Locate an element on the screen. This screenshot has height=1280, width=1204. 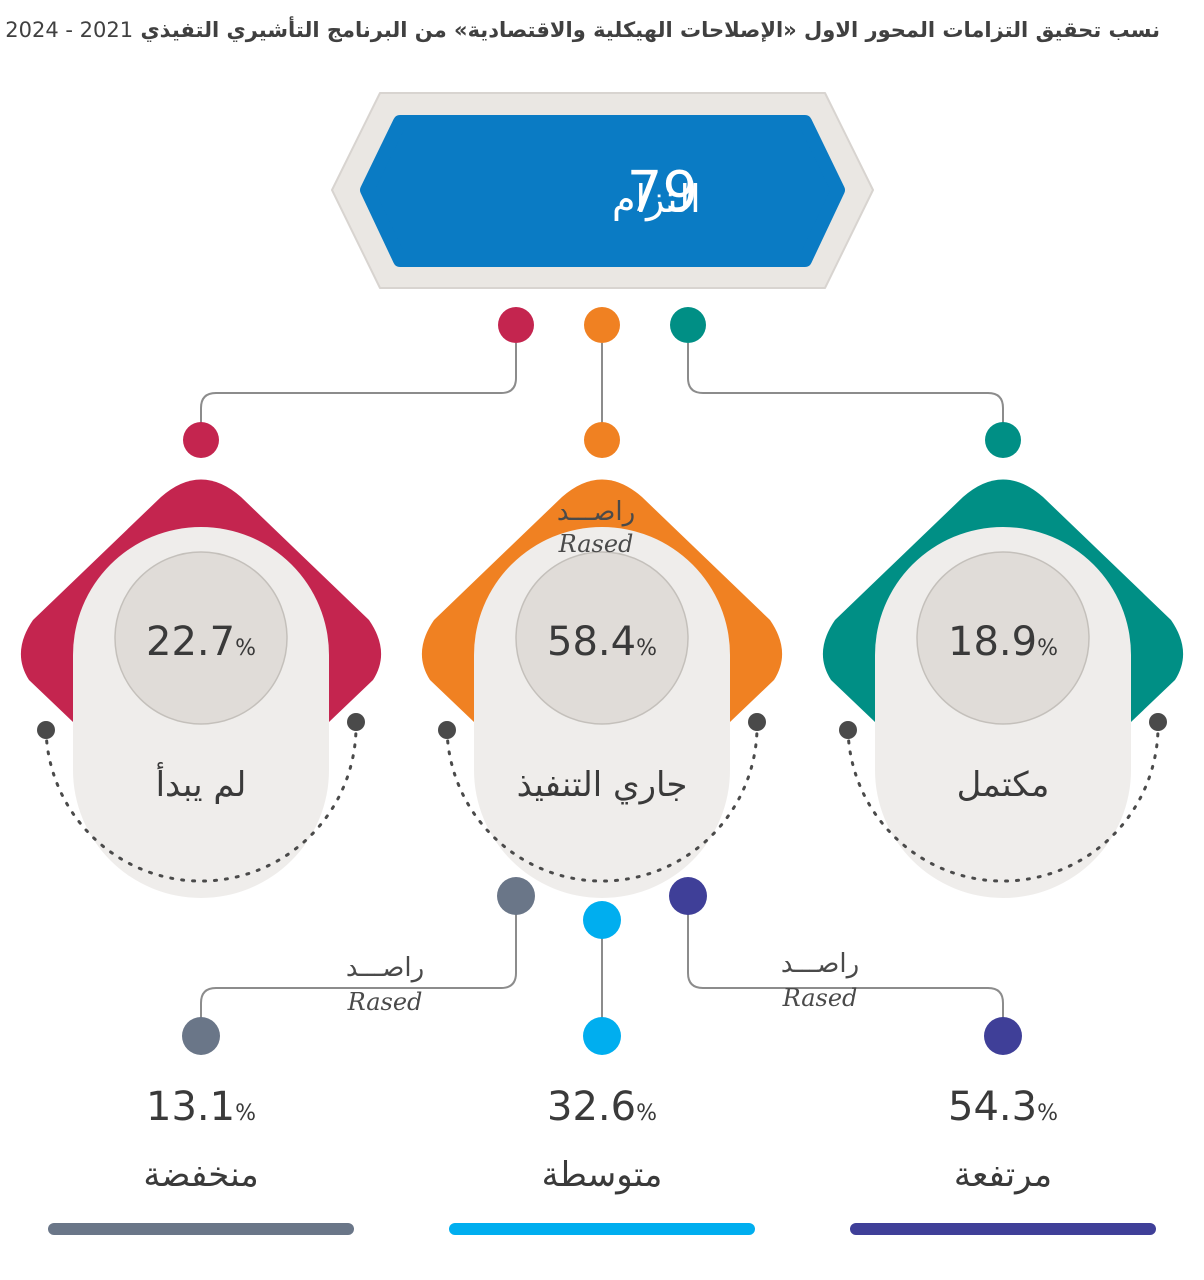
connector-high is located at coordinates (845, 974).